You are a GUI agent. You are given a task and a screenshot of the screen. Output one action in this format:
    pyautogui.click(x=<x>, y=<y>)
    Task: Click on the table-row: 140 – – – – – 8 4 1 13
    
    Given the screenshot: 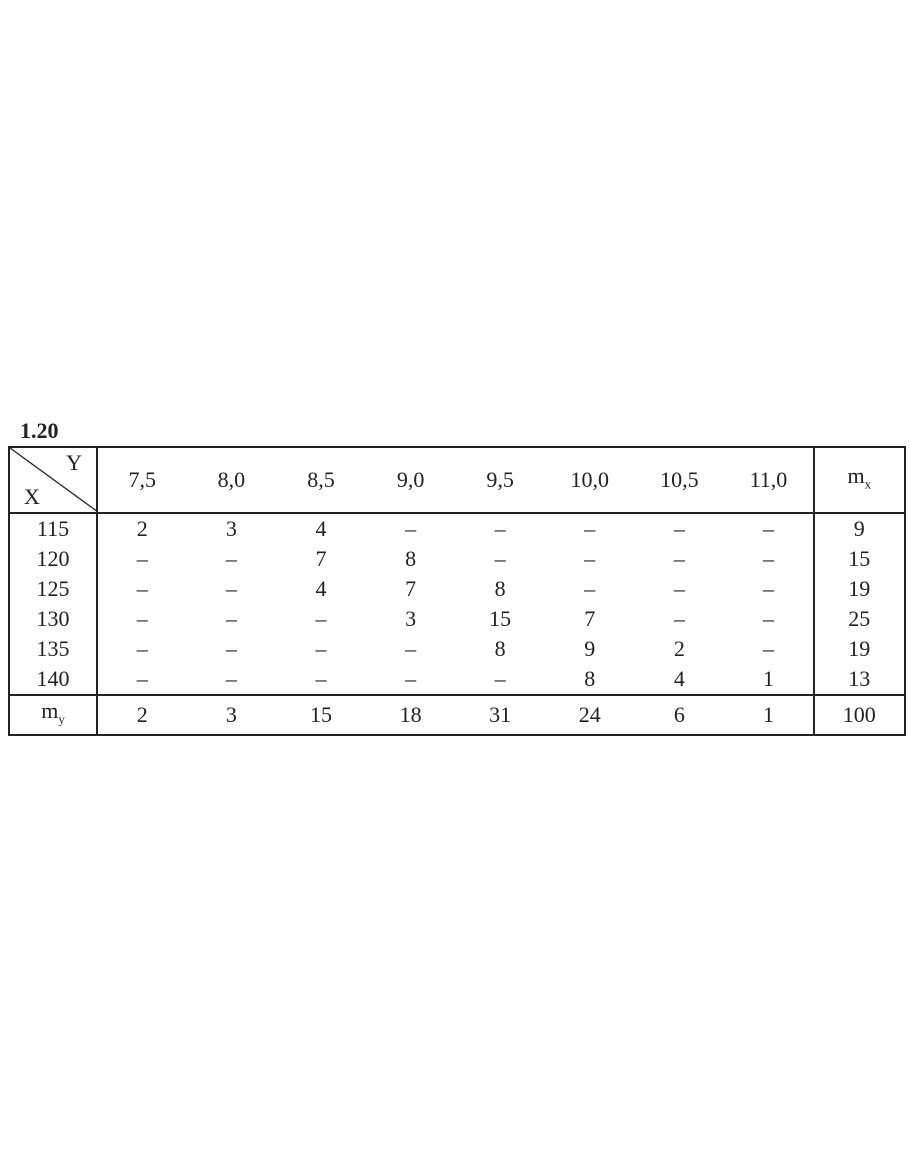 What is the action you would take?
    pyautogui.click(x=457, y=679)
    